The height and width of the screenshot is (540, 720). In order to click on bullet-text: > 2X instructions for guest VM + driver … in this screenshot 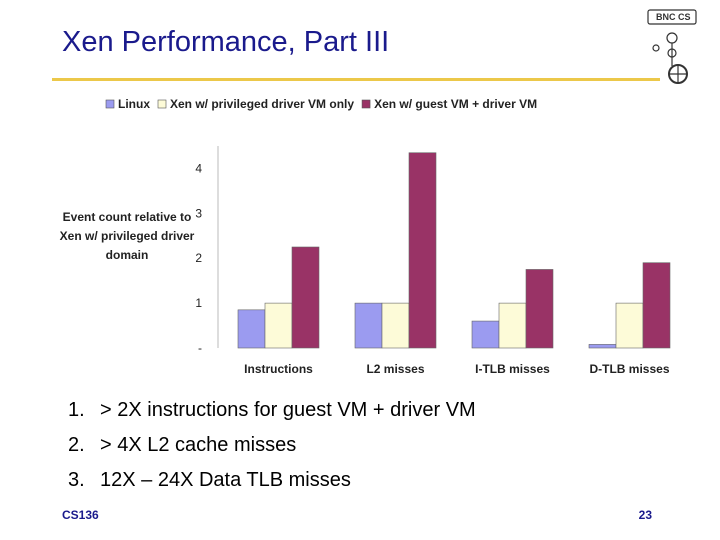, I will do `click(288, 410)`.